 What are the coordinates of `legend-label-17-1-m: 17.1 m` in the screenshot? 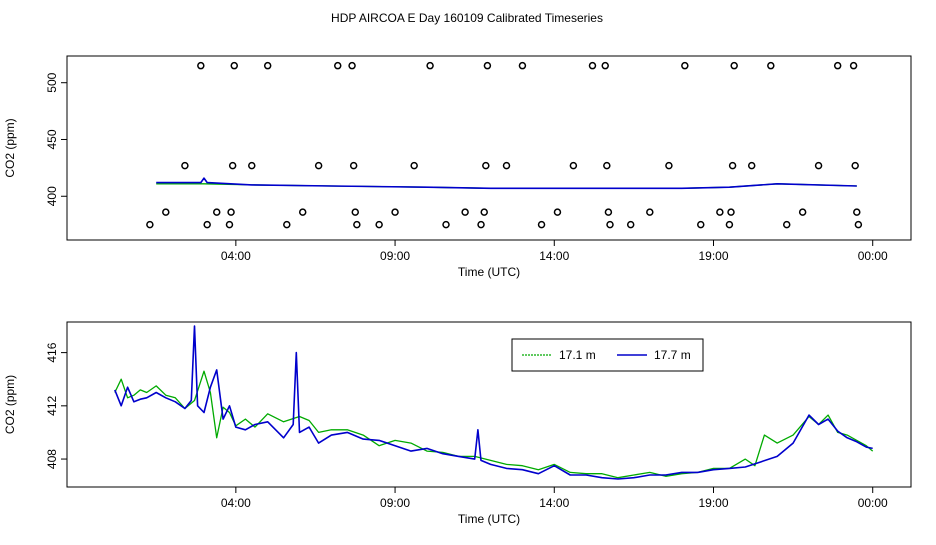 It's located at (577, 355).